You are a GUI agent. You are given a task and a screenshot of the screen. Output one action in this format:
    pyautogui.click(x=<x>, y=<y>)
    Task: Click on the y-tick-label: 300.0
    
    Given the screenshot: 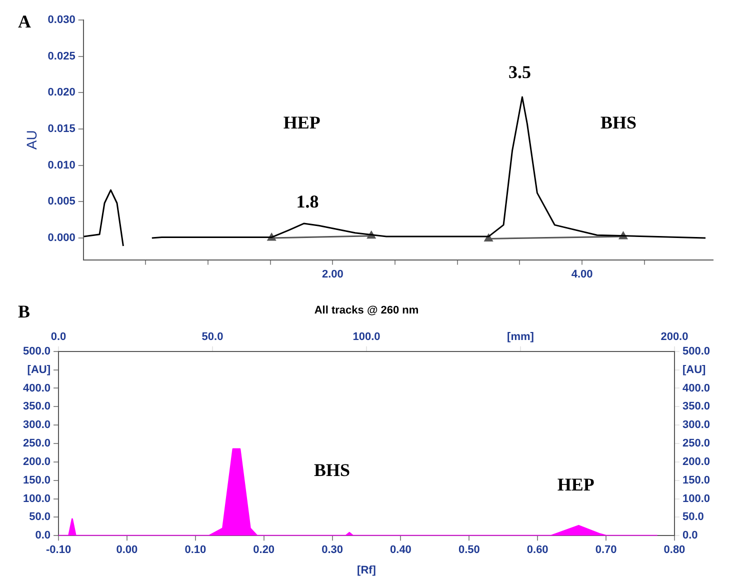 What is the action you would take?
    pyautogui.click(x=36, y=425)
    